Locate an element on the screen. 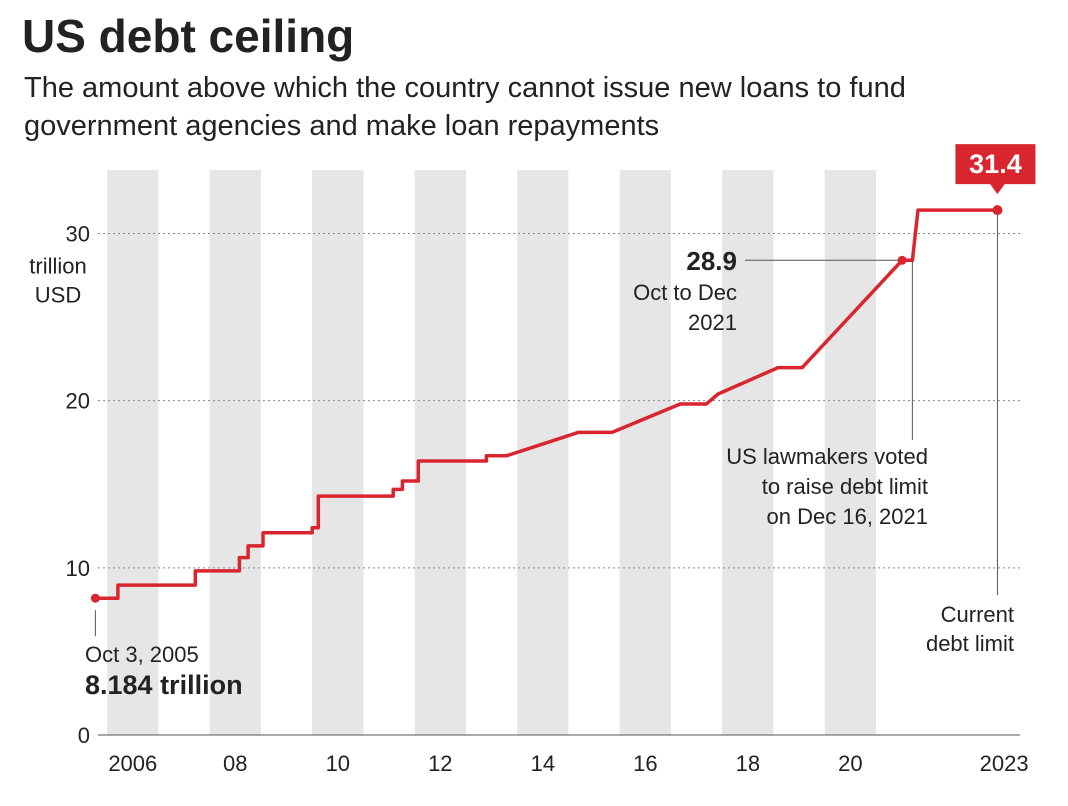 The image size is (1068, 806). value-box is located at coordinates (995, 164).